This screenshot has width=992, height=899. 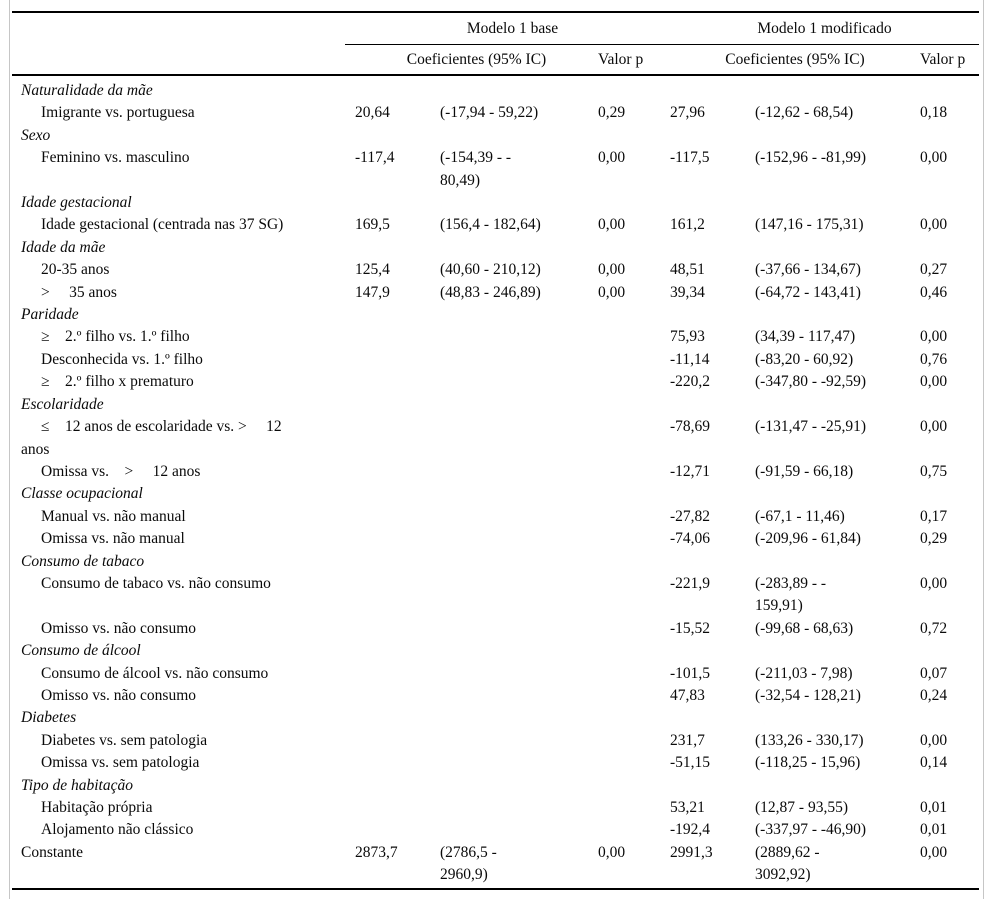 I want to click on row-label: Consumo de tabaco, so click(x=83, y=561).